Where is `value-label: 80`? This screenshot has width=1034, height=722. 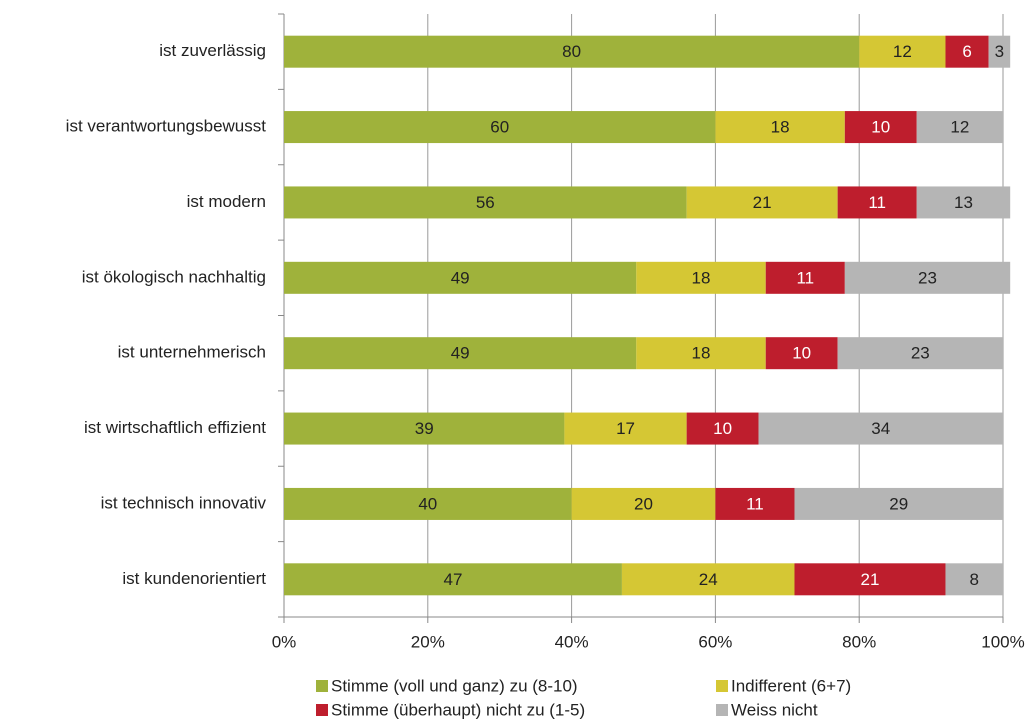
value-label: 80 is located at coordinates (571, 51).